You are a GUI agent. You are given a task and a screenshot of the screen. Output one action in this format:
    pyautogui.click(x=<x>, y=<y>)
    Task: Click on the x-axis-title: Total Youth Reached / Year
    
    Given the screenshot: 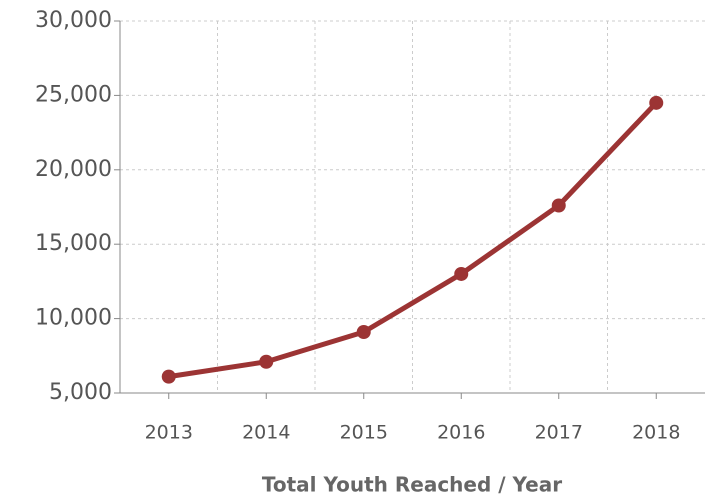 What is the action you would take?
    pyautogui.click(x=412, y=485)
    